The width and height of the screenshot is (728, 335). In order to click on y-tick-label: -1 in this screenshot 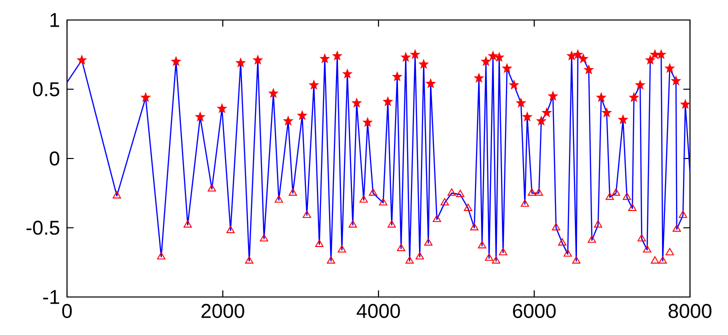, I will do `click(51, 297)`.